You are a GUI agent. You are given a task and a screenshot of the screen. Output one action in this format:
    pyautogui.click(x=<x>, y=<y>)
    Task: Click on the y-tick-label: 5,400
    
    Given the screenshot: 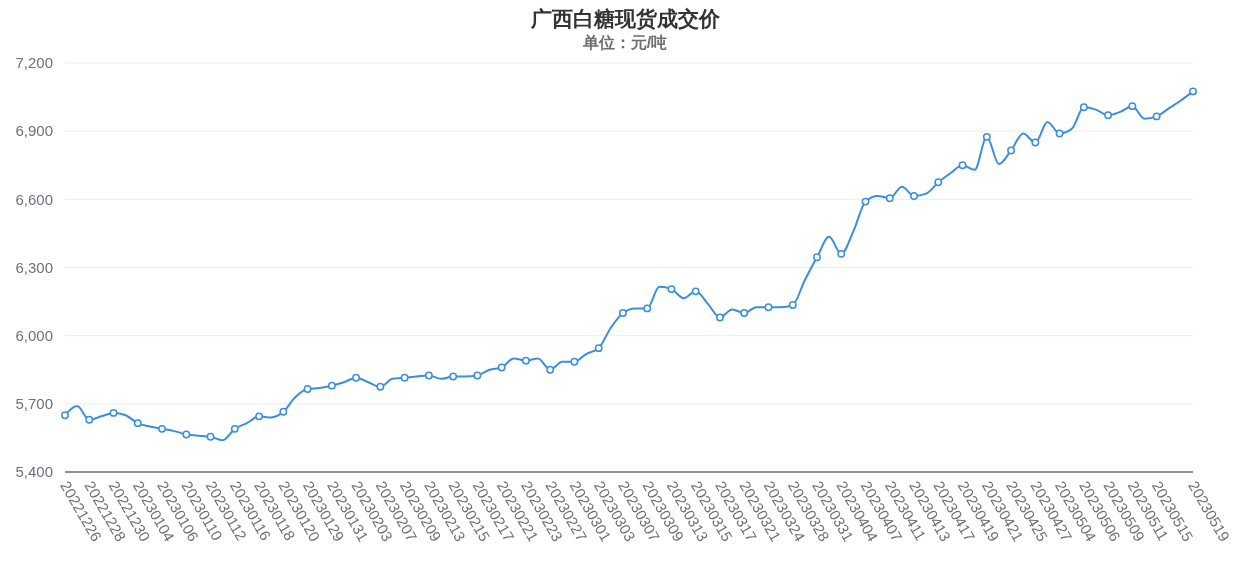 What is the action you would take?
    pyautogui.click(x=34, y=472)
    